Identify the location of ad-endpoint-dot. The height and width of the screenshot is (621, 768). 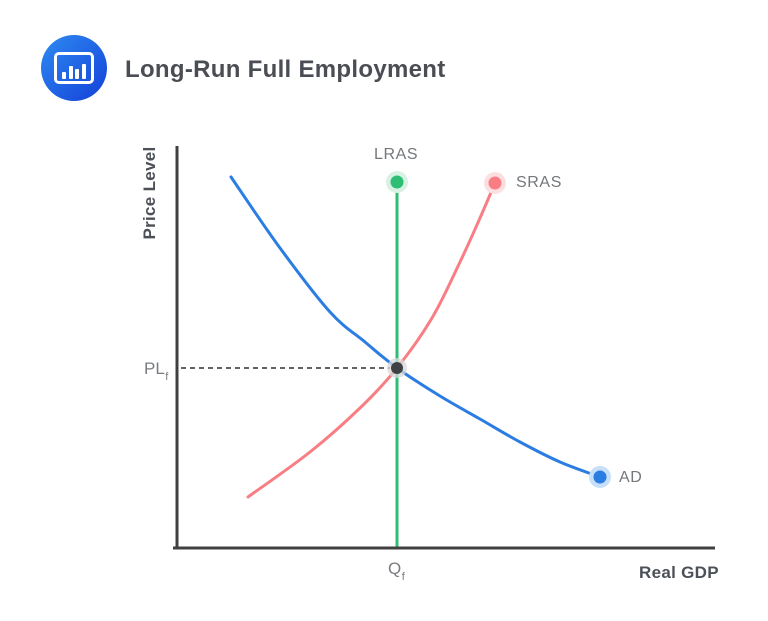
(600, 477).